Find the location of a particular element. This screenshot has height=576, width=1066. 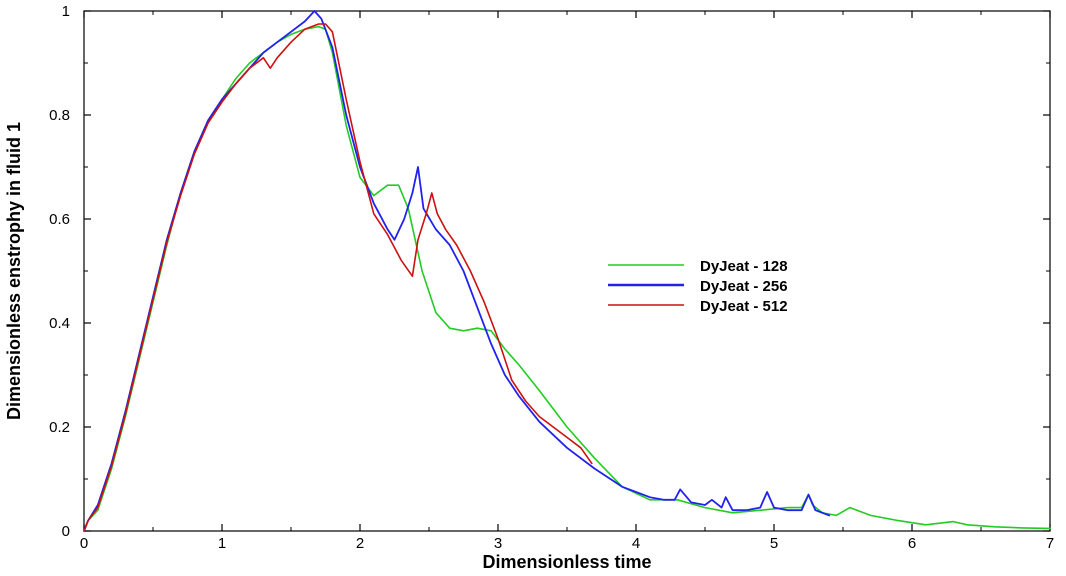

y-tick-label: 1 is located at coordinates (66, 11).